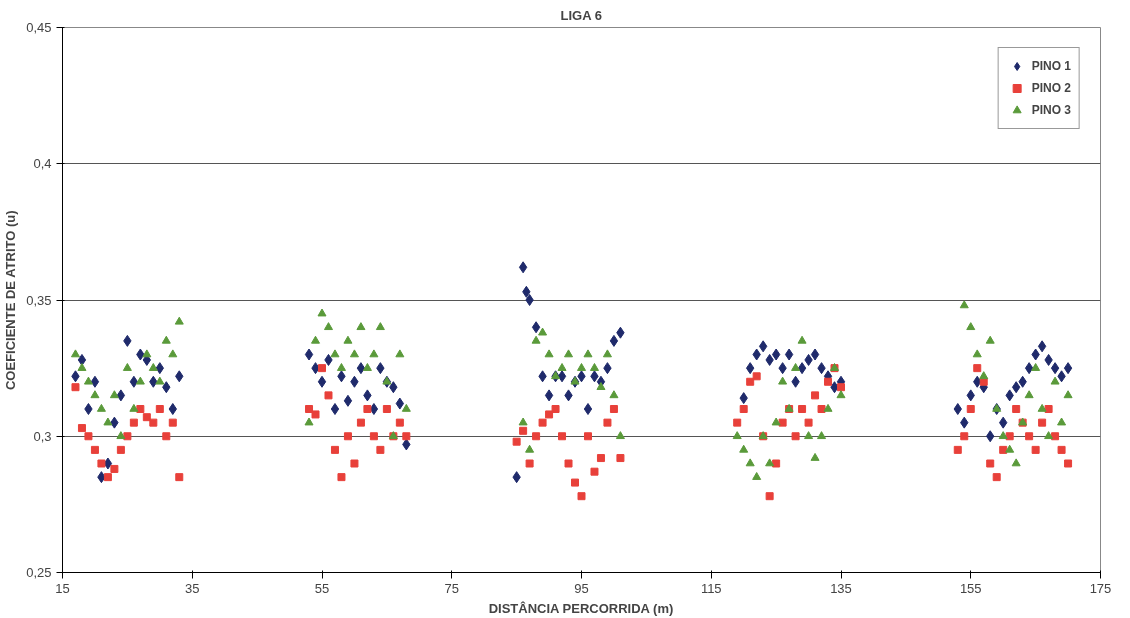 This screenshot has height=618, width=1130. I want to click on legend-label: PINO 3, so click(1051, 110).